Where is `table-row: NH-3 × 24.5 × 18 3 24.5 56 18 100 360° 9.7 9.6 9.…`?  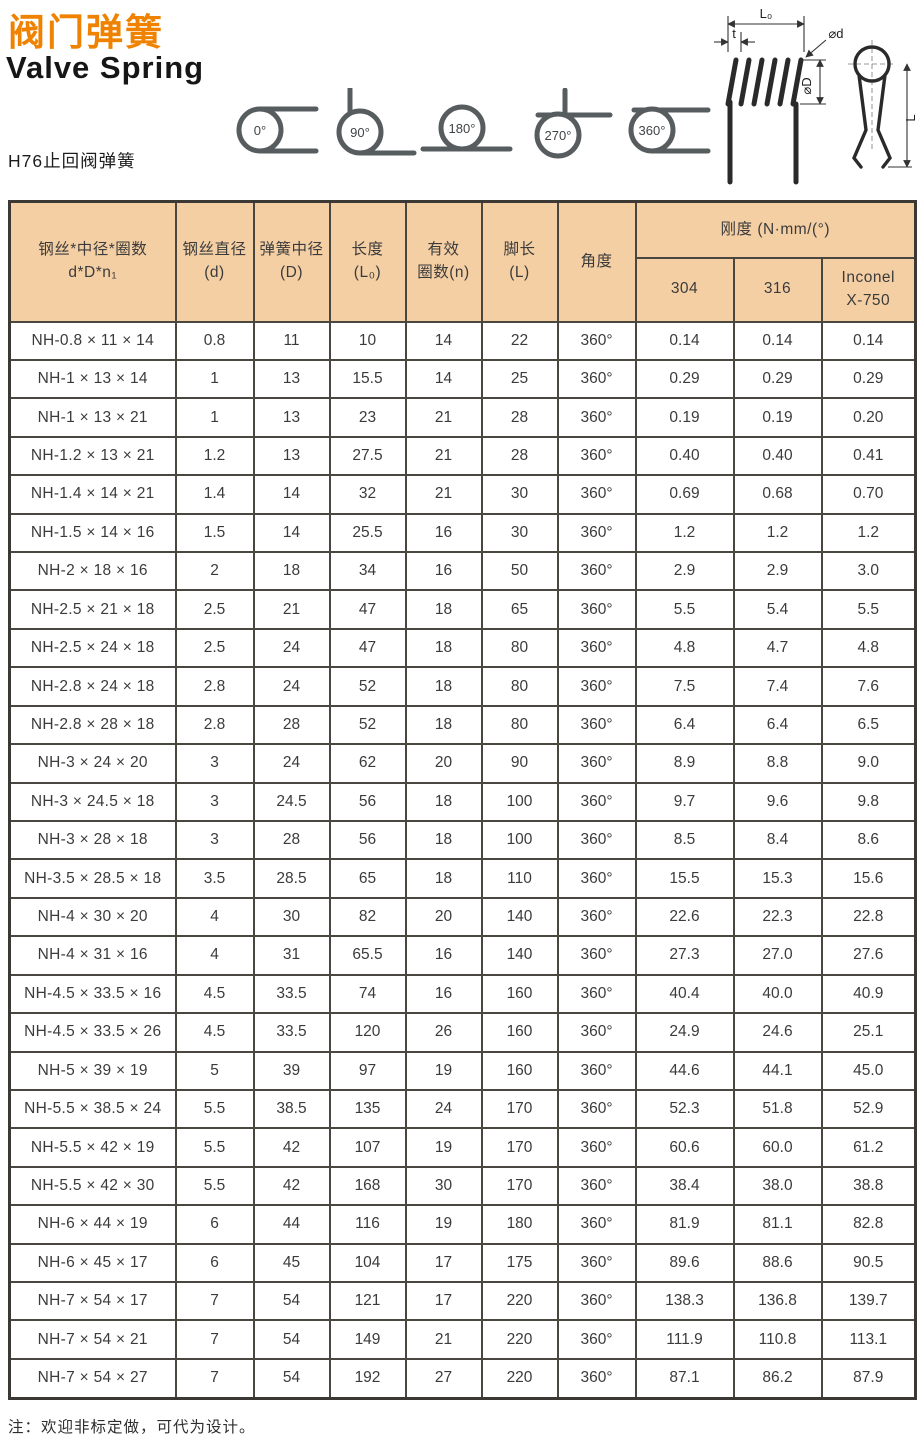 table-row: NH-3 × 24.5 × 18 3 24.5 56 18 100 360° 9.7 9.6 9.… is located at coordinates (462, 801).